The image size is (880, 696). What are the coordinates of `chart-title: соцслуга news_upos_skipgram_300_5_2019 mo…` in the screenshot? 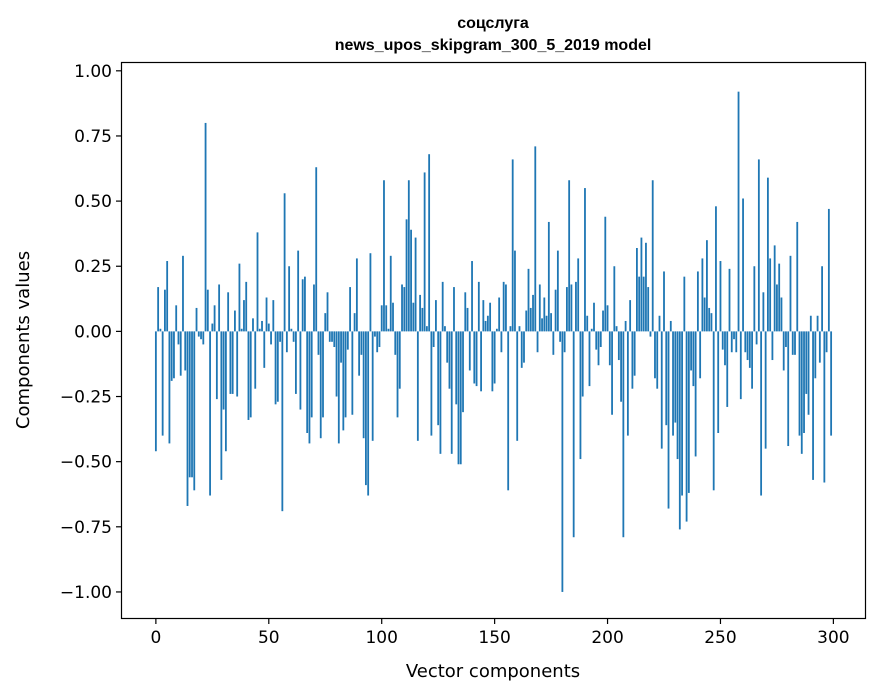 It's located at (493, 34).